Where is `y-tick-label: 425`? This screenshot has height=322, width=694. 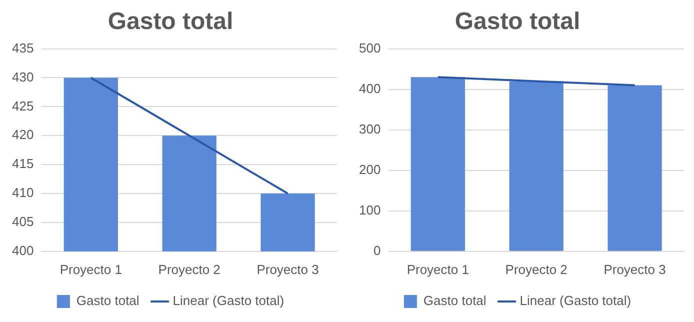
y-tick-label: 425 is located at coordinates (23, 106).